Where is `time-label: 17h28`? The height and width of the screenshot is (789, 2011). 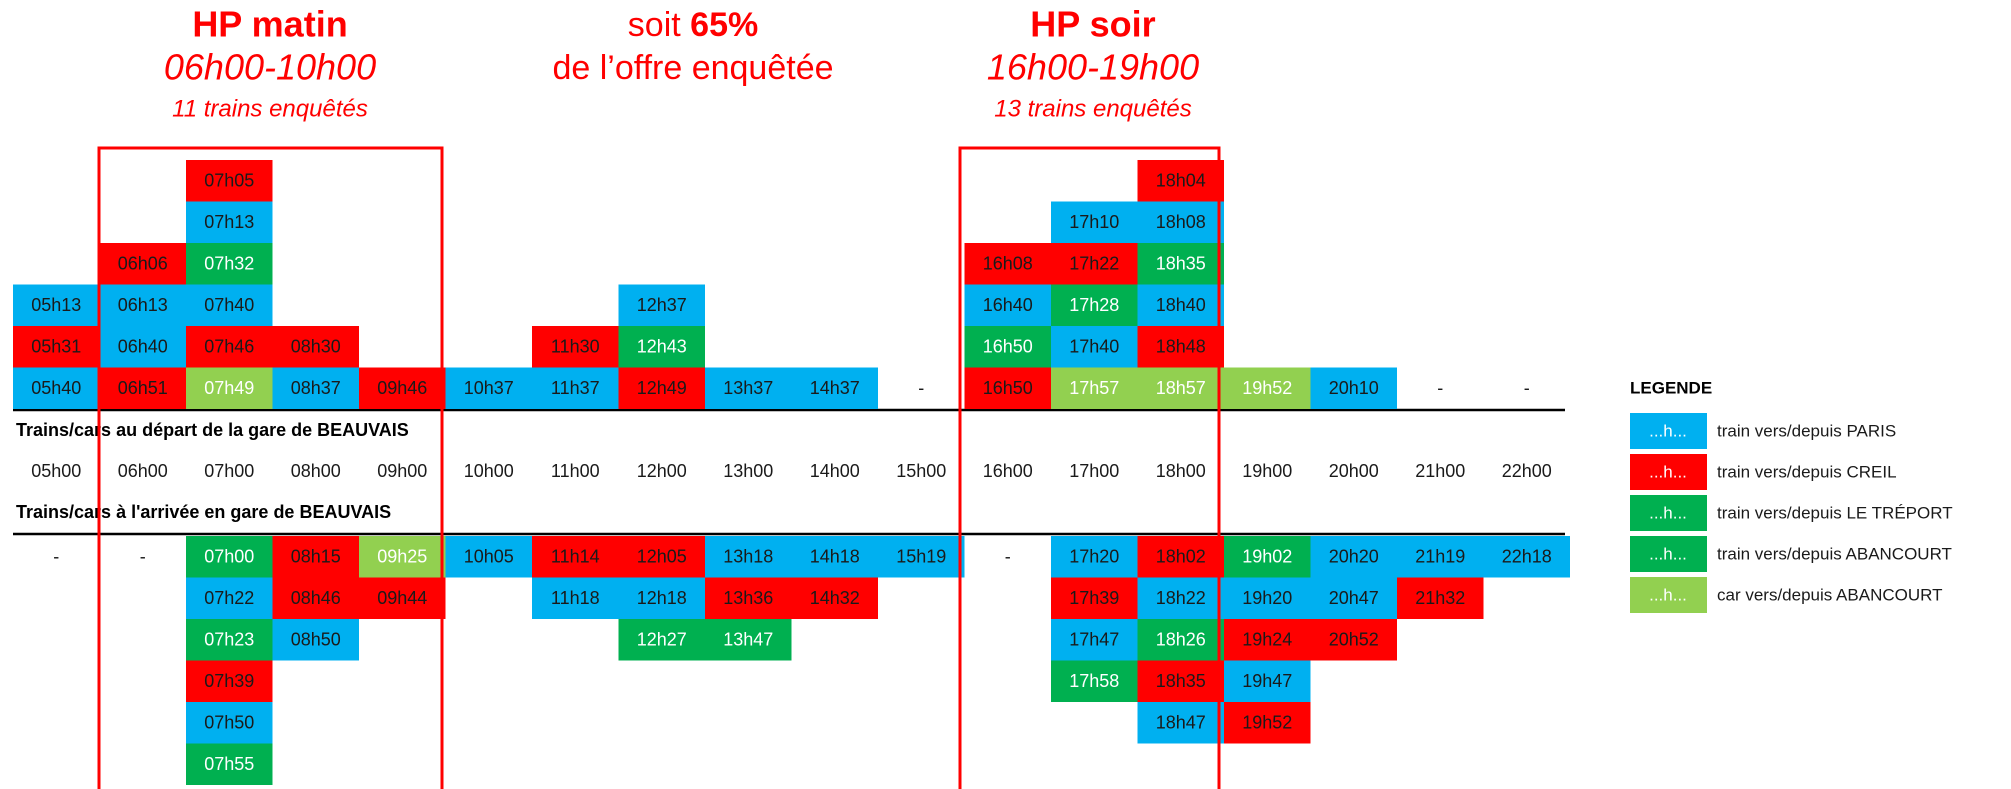
time-label: 17h28 is located at coordinates (1094, 305).